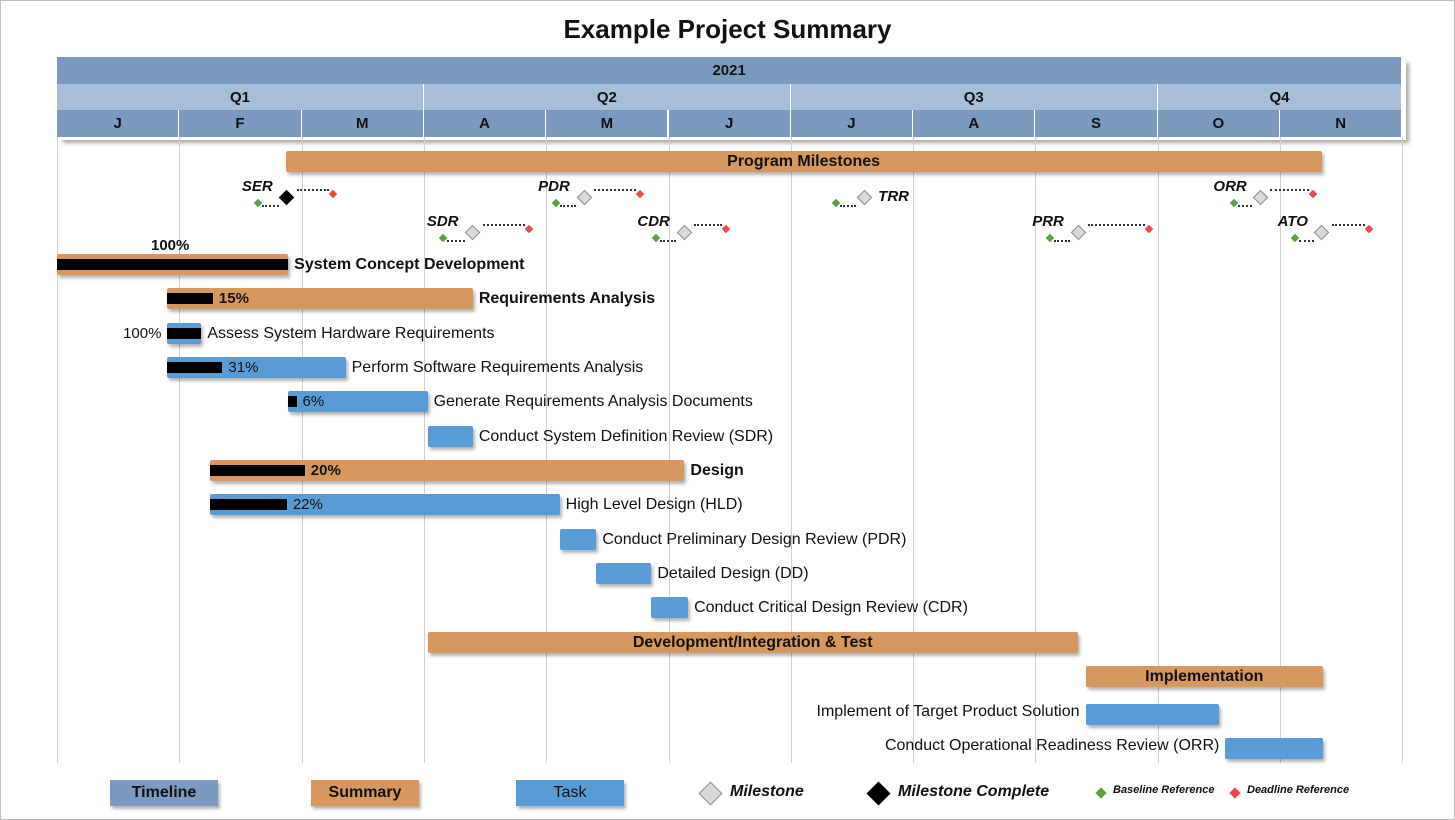 This screenshot has height=820, width=1455. What do you see at coordinates (325, 470) in the screenshot?
I see `percent-complete-label: 20%` at bounding box center [325, 470].